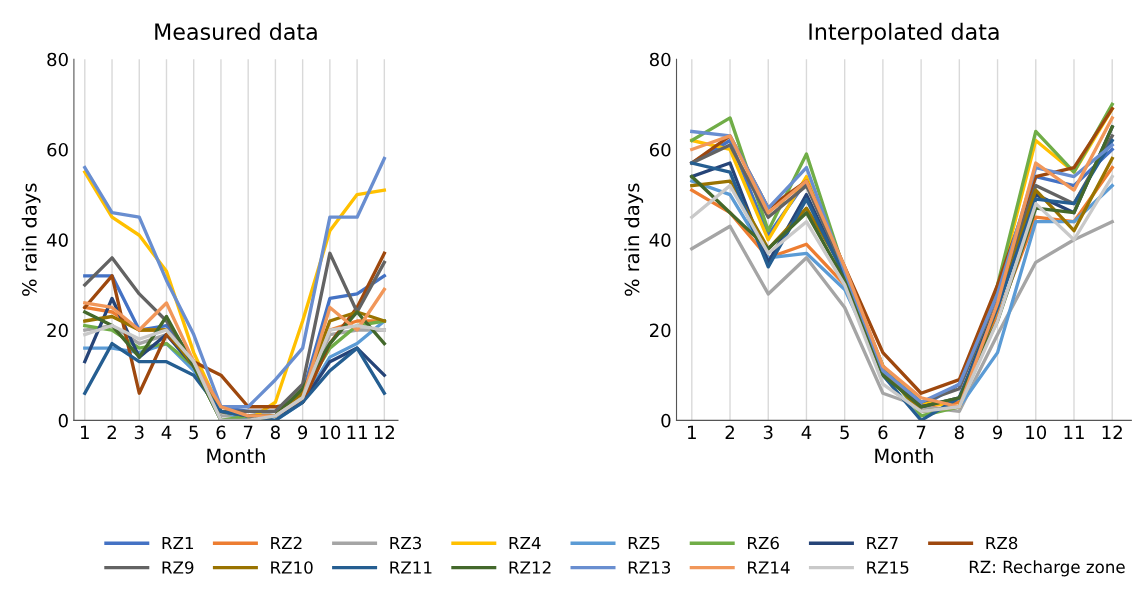 The width and height of the screenshot is (1137, 592). Describe the element at coordinates (178, 543) in the screenshot. I see `legend-label: RZ1` at that location.